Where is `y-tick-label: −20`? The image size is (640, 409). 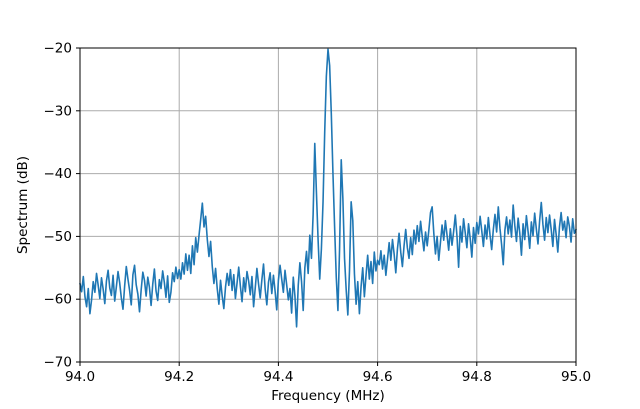
y-tick-label: −20 is located at coordinates (58, 49).